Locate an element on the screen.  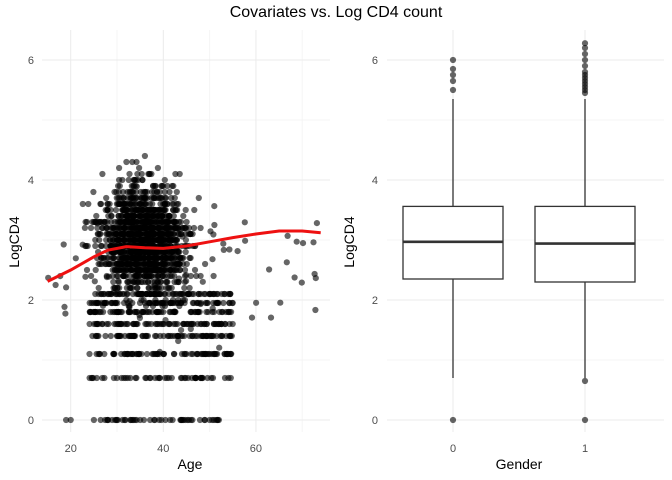
x-tick-label: 1 is located at coordinates (585, 449).